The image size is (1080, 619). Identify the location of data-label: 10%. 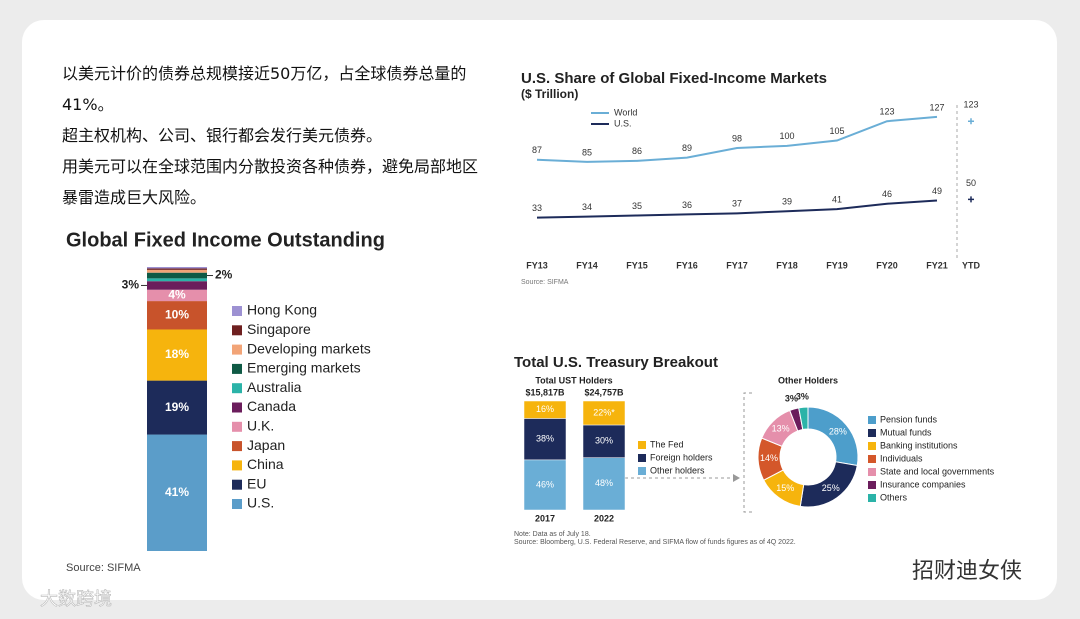
(177, 314).